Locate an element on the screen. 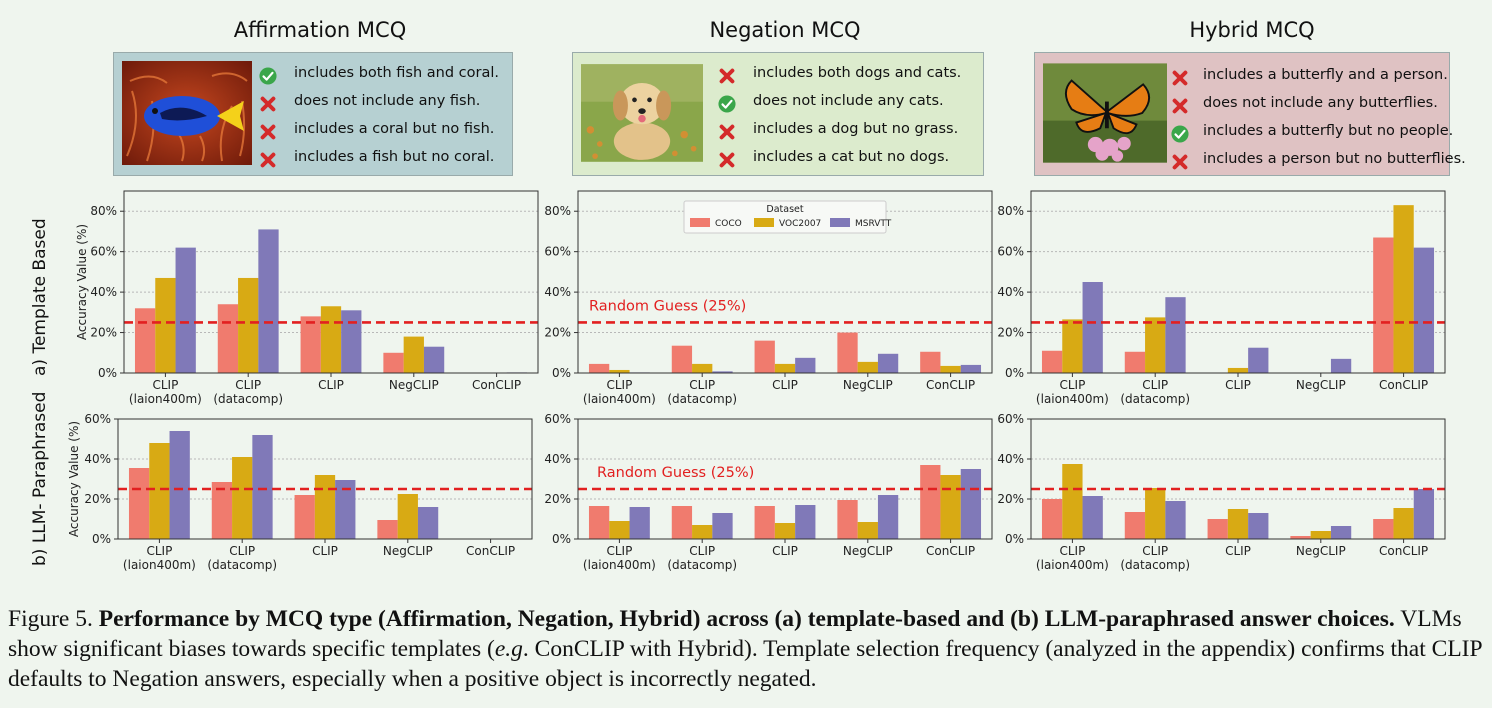 This screenshot has width=1492, height=708. option-text: includes a dog but no grass. is located at coordinates (856, 129).